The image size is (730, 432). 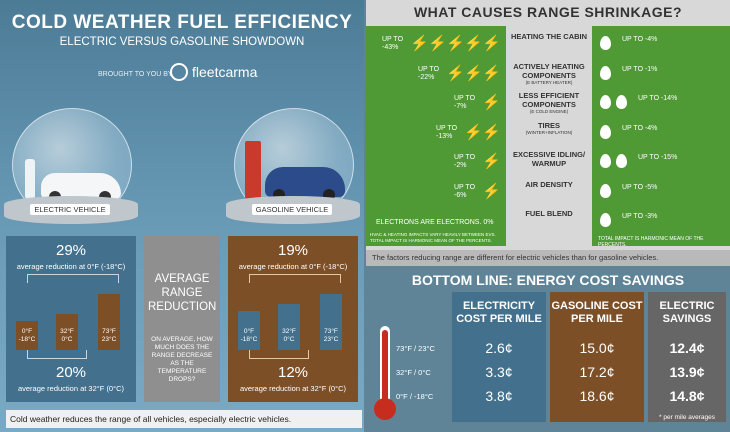 I want to click on cause-factor-label: AIR DENSITY, so click(x=549, y=184).